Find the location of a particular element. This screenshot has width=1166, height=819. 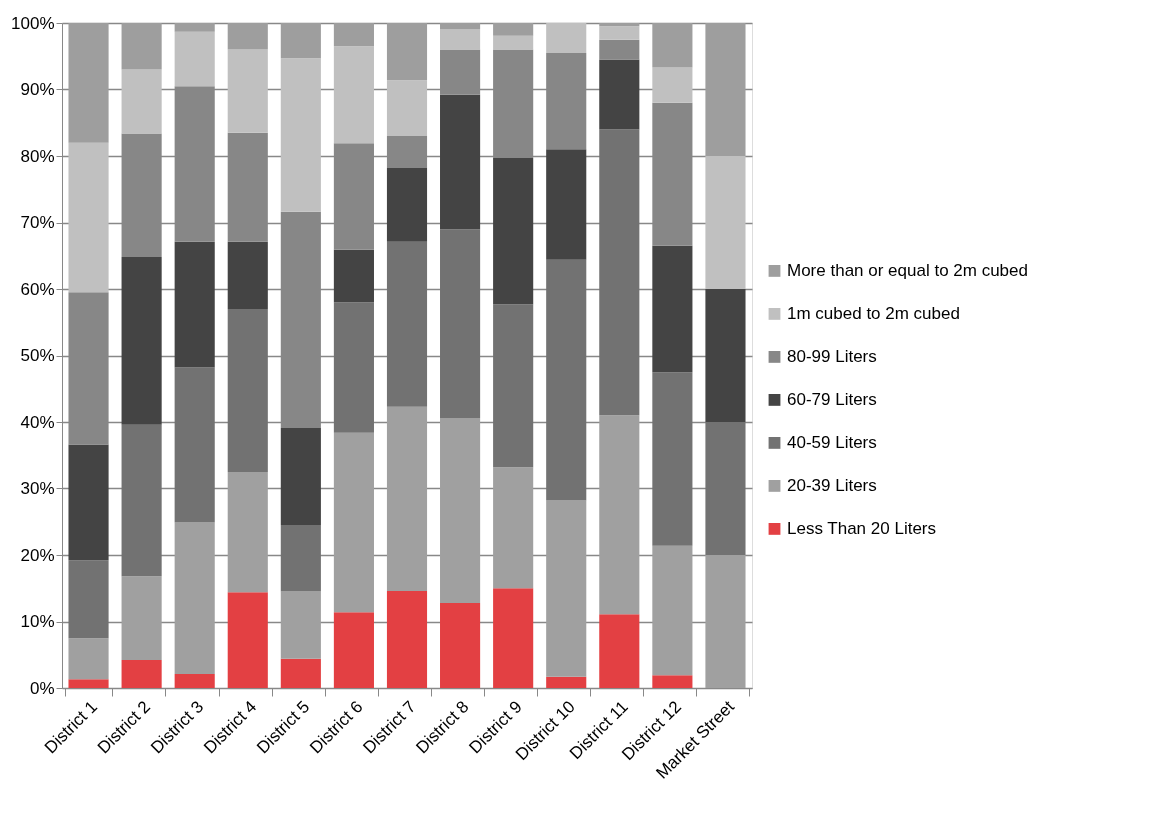

y-tick-label: 50% is located at coordinates (37, 355).